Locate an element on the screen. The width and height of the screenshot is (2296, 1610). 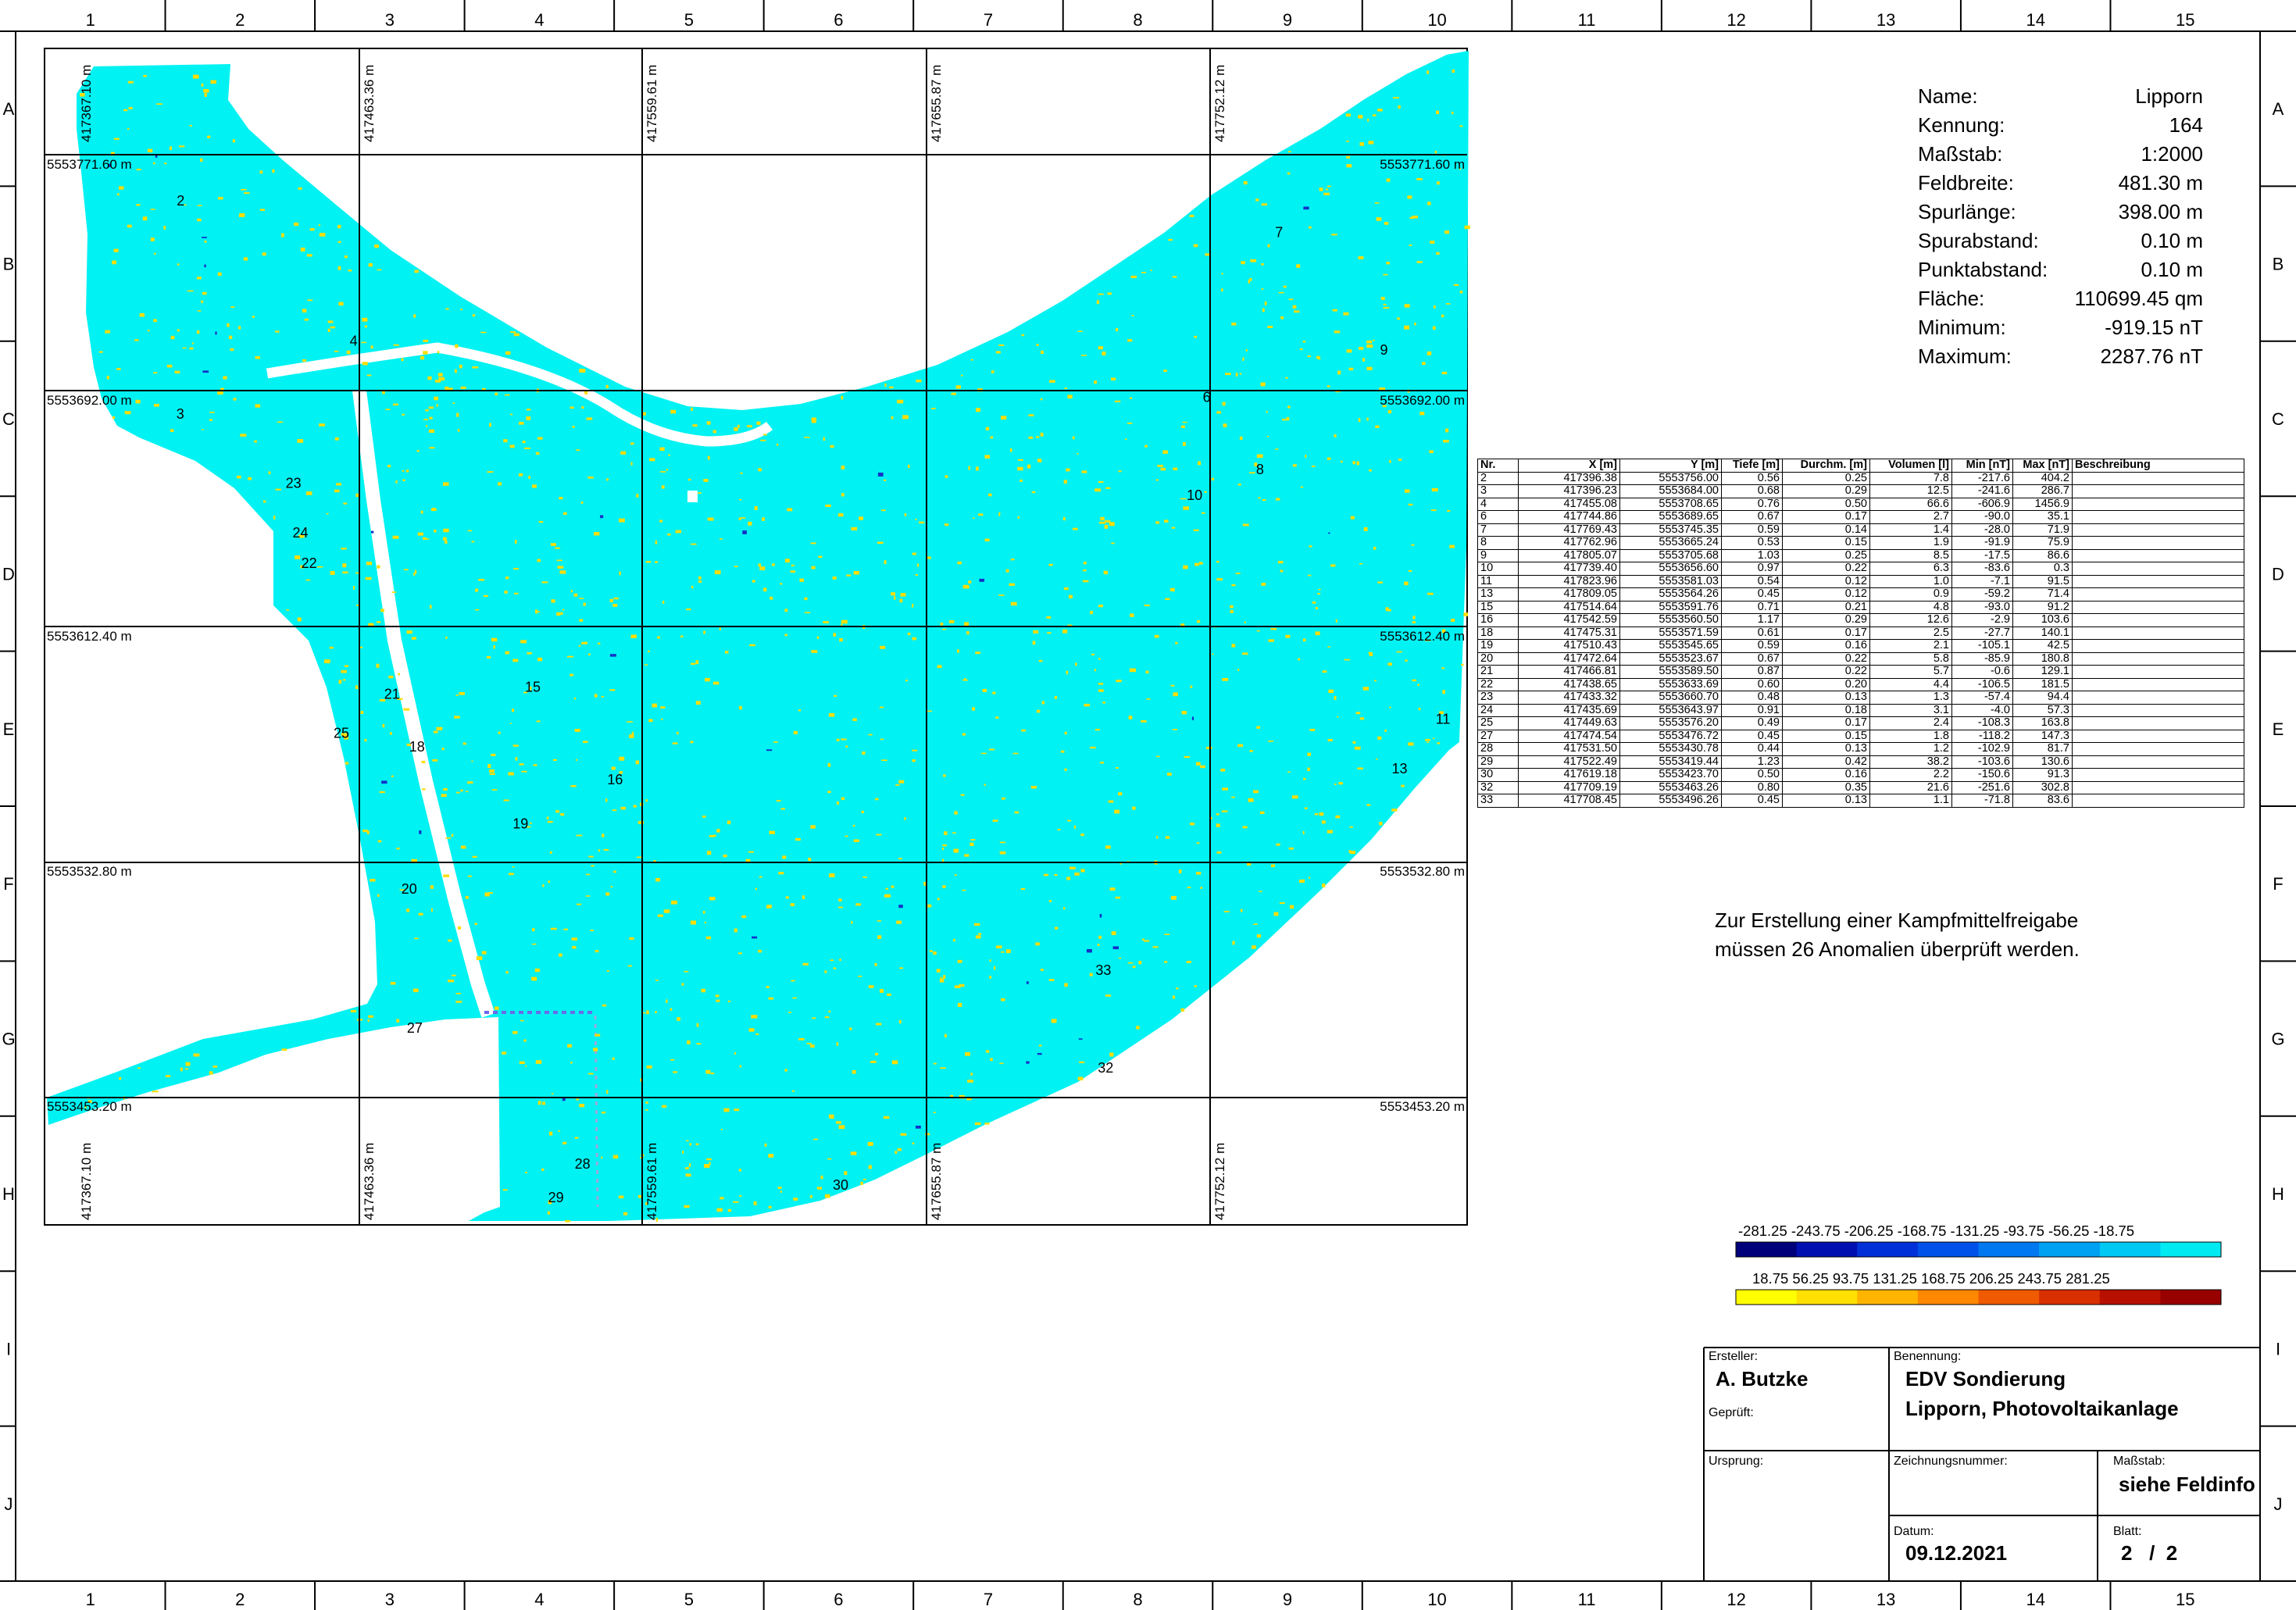
table-cell: 180.8 is located at coordinates (2042, 658).